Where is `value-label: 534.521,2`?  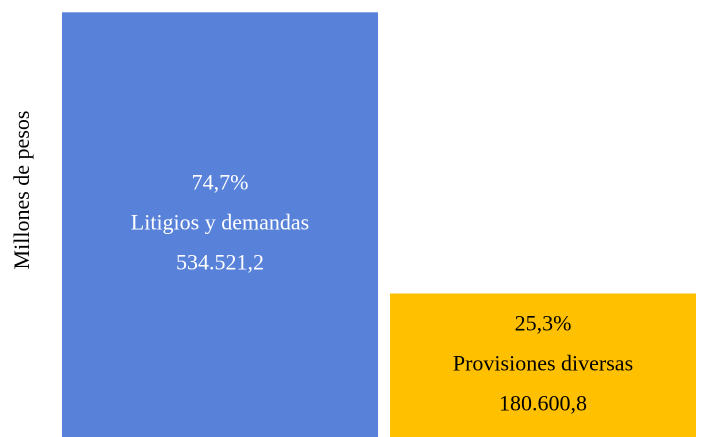
value-label: 534.521,2 is located at coordinates (220, 262).